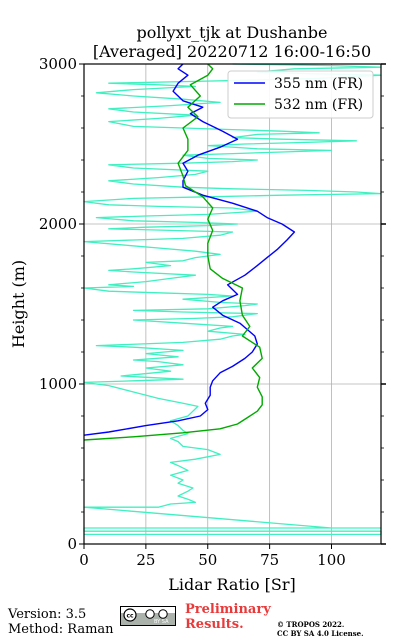 This screenshot has width=400, height=640. What do you see at coordinates (130, 616) in the screenshot?
I see `svg-text: cc` at bounding box center [130, 616].